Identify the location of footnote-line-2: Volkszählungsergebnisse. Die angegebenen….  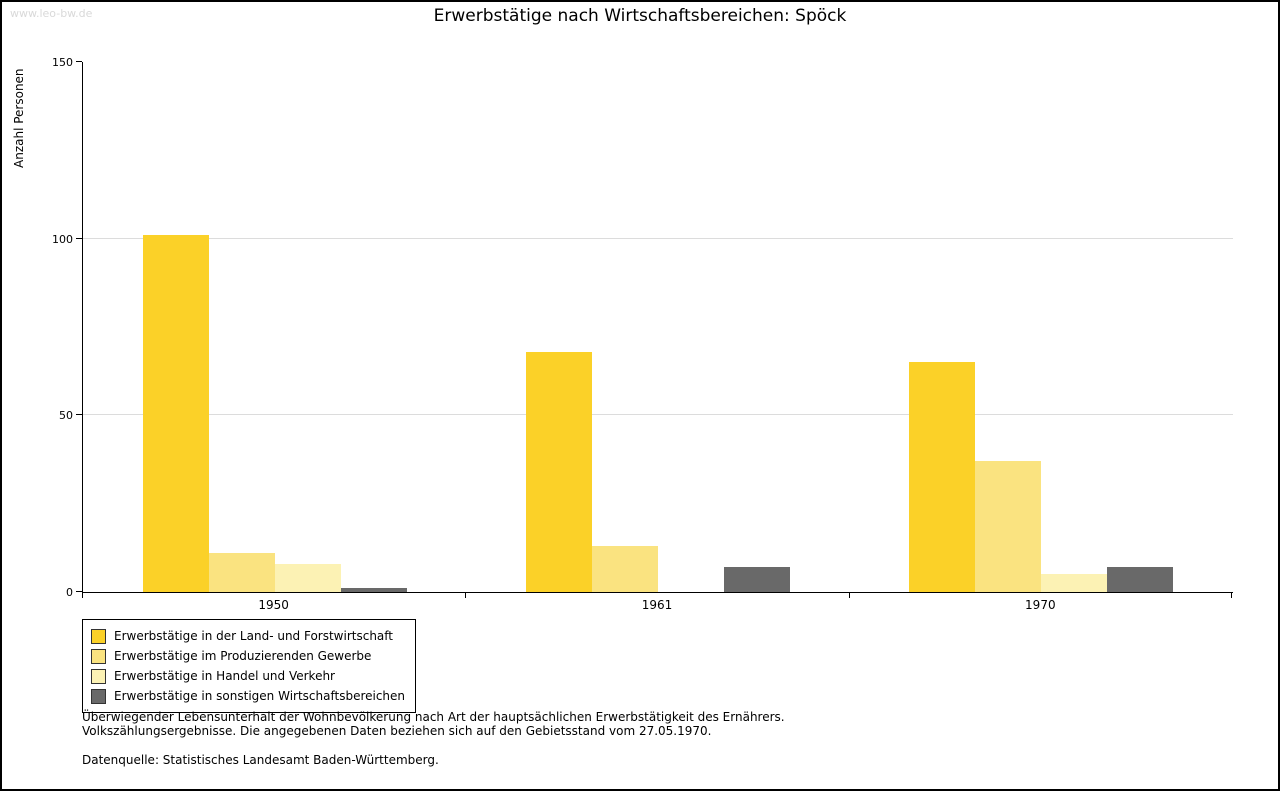
(397, 731).